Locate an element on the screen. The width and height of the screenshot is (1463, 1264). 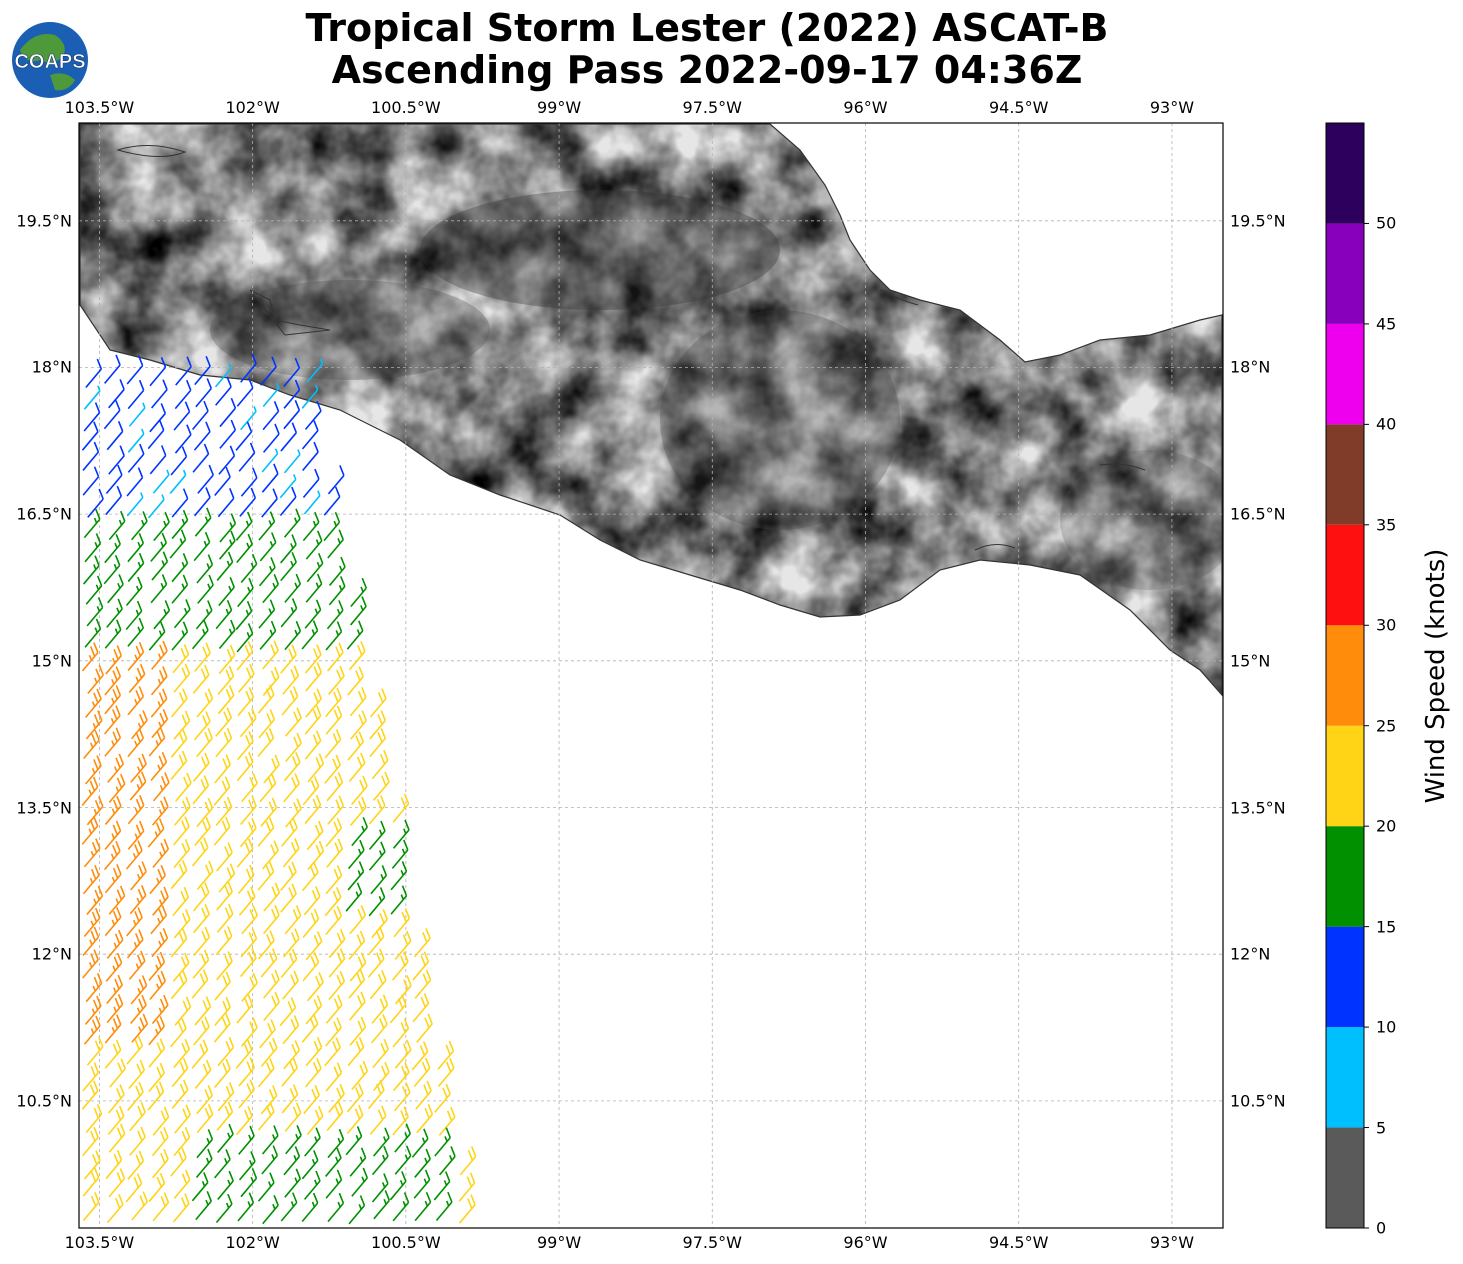
colorbar-tick-label: 15 is located at coordinates (1386, 927).